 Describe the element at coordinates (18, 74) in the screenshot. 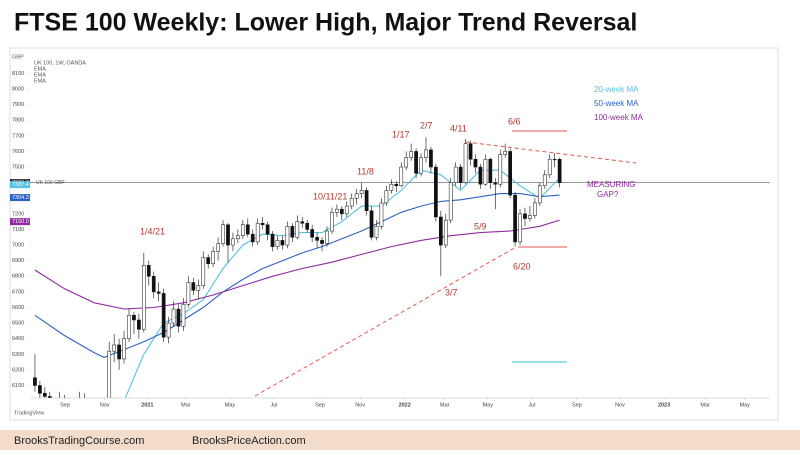

I see `y-tick-label: 8100` at that location.